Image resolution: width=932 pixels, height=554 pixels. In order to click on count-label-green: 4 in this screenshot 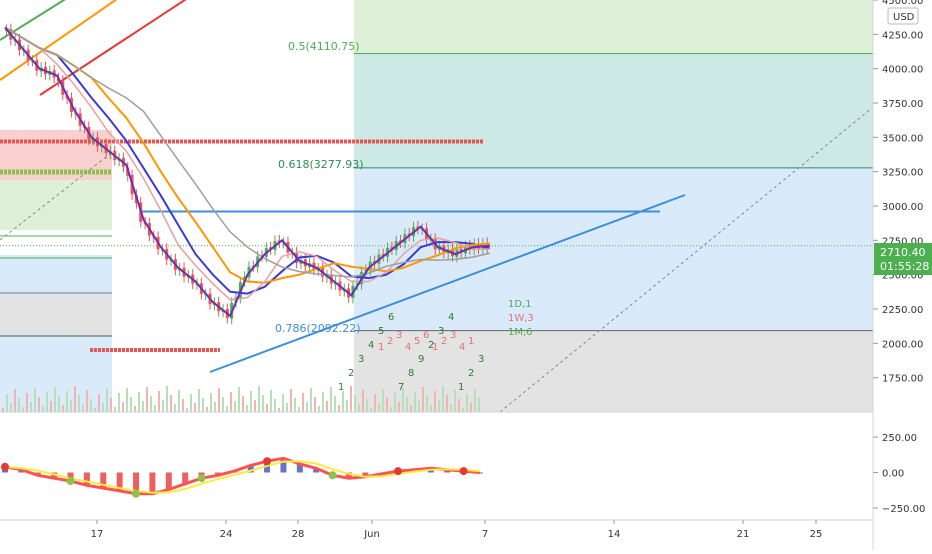, I will do `click(371, 345)`.